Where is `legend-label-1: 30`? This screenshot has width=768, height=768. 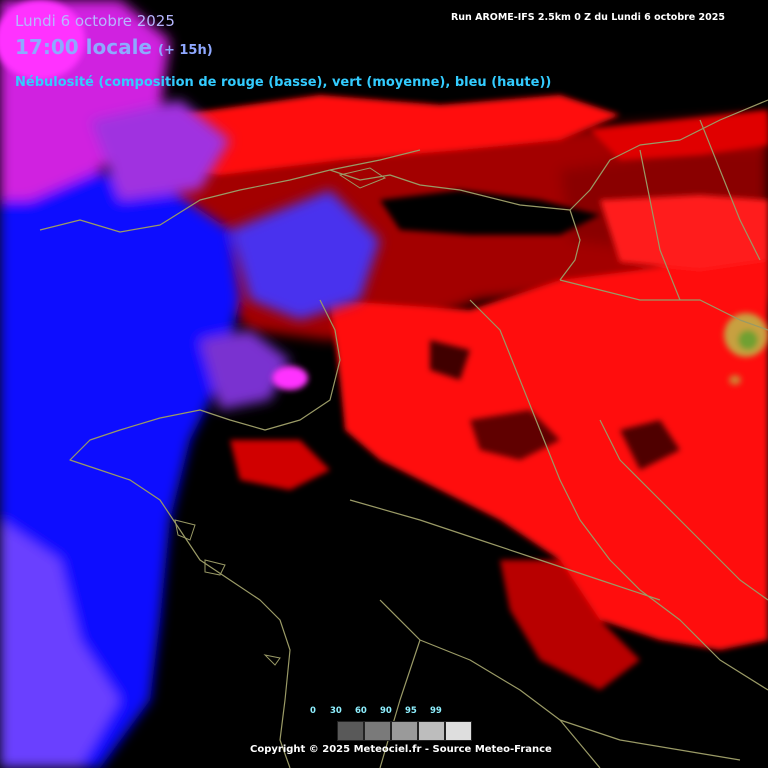
legend-label-1: 30 is located at coordinates (336, 711).